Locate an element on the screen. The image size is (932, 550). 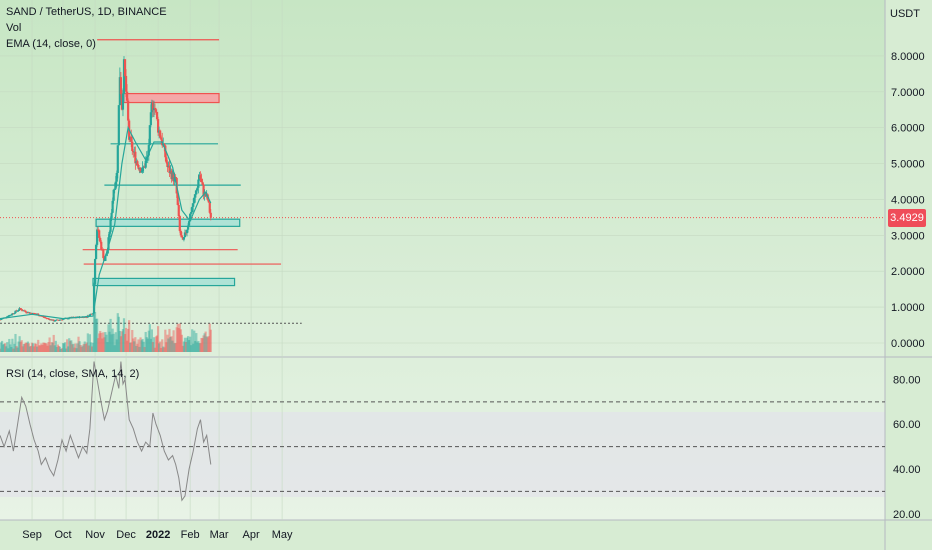
chart-title: SAND / TetherUS, 1D, BINANCE is located at coordinates (86, 12).